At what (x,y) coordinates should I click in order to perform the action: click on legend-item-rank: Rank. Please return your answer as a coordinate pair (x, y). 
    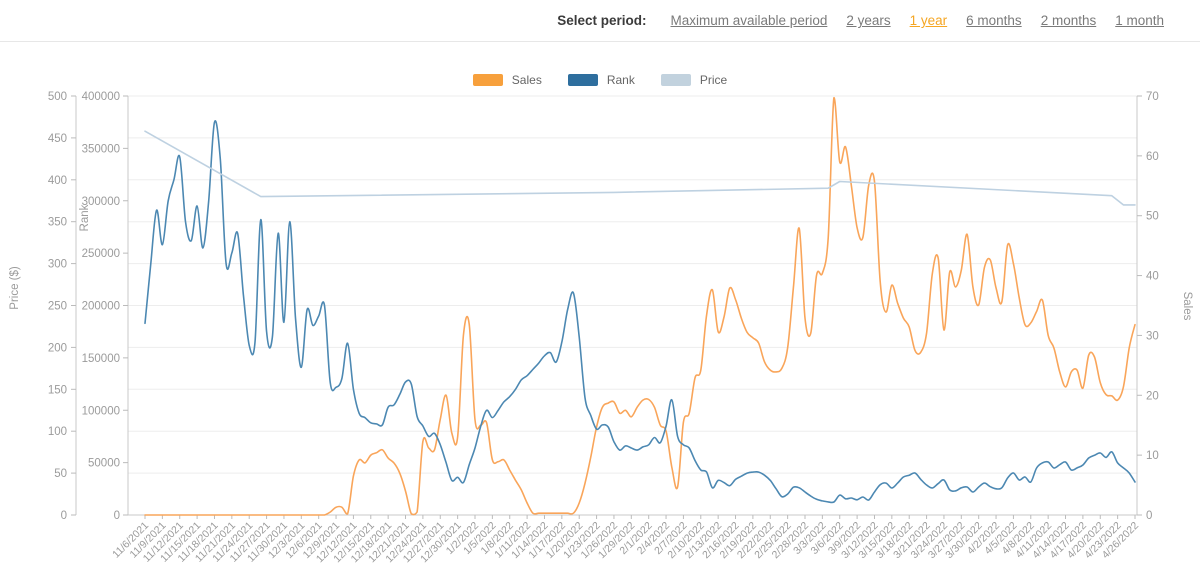
    Looking at the image, I should click on (601, 80).